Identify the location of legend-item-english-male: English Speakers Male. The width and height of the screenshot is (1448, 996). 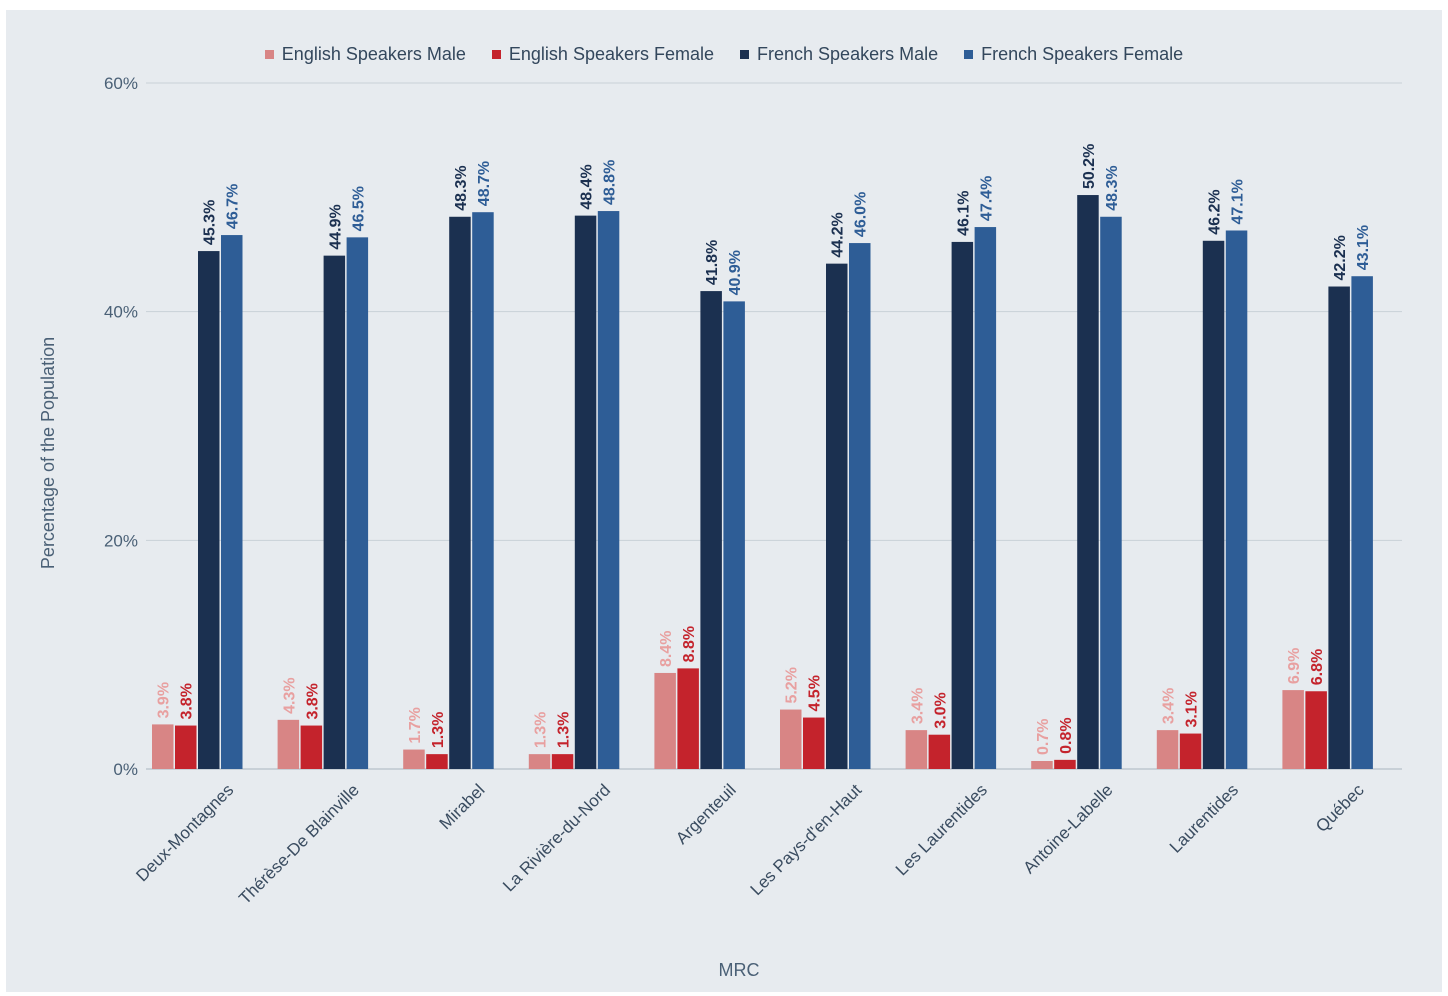
(365, 54).